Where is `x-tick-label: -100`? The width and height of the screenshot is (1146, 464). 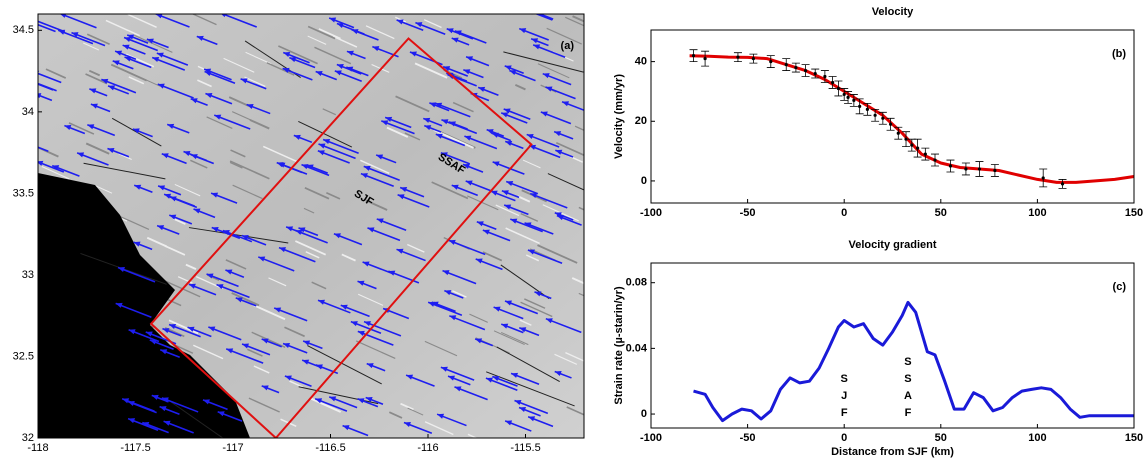 x-tick-label: -100 is located at coordinates (651, 438).